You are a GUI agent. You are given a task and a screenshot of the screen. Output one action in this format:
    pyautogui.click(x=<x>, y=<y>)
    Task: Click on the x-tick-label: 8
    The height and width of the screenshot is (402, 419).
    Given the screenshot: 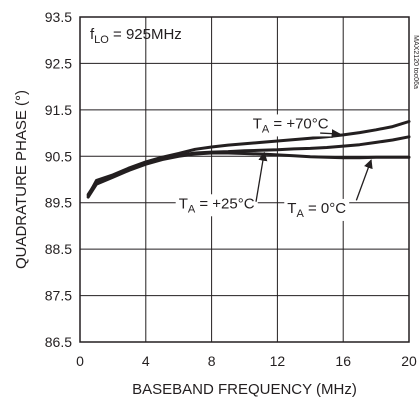 What is the action you would take?
    pyautogui.click(x=212, y=361)
    